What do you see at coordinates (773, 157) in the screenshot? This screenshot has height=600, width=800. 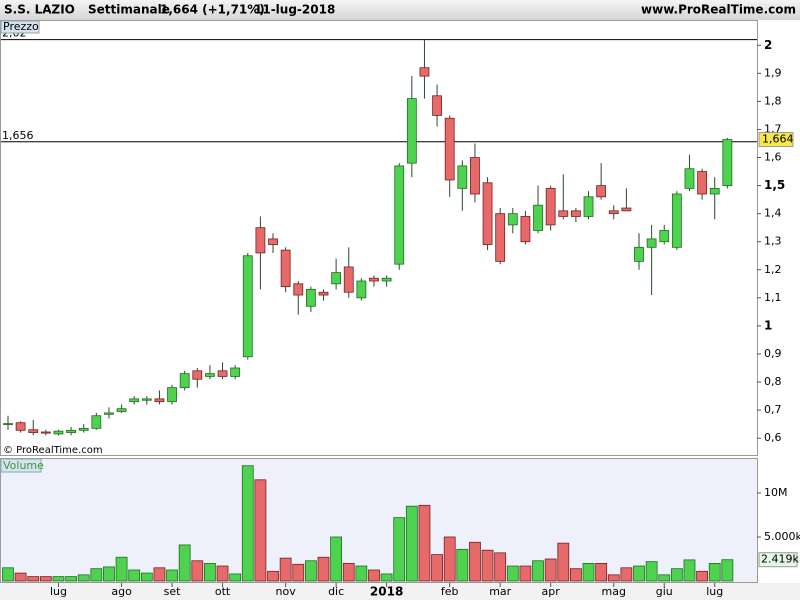 I see `y-tick-label: 1,6` at bounding box center [773, 157].